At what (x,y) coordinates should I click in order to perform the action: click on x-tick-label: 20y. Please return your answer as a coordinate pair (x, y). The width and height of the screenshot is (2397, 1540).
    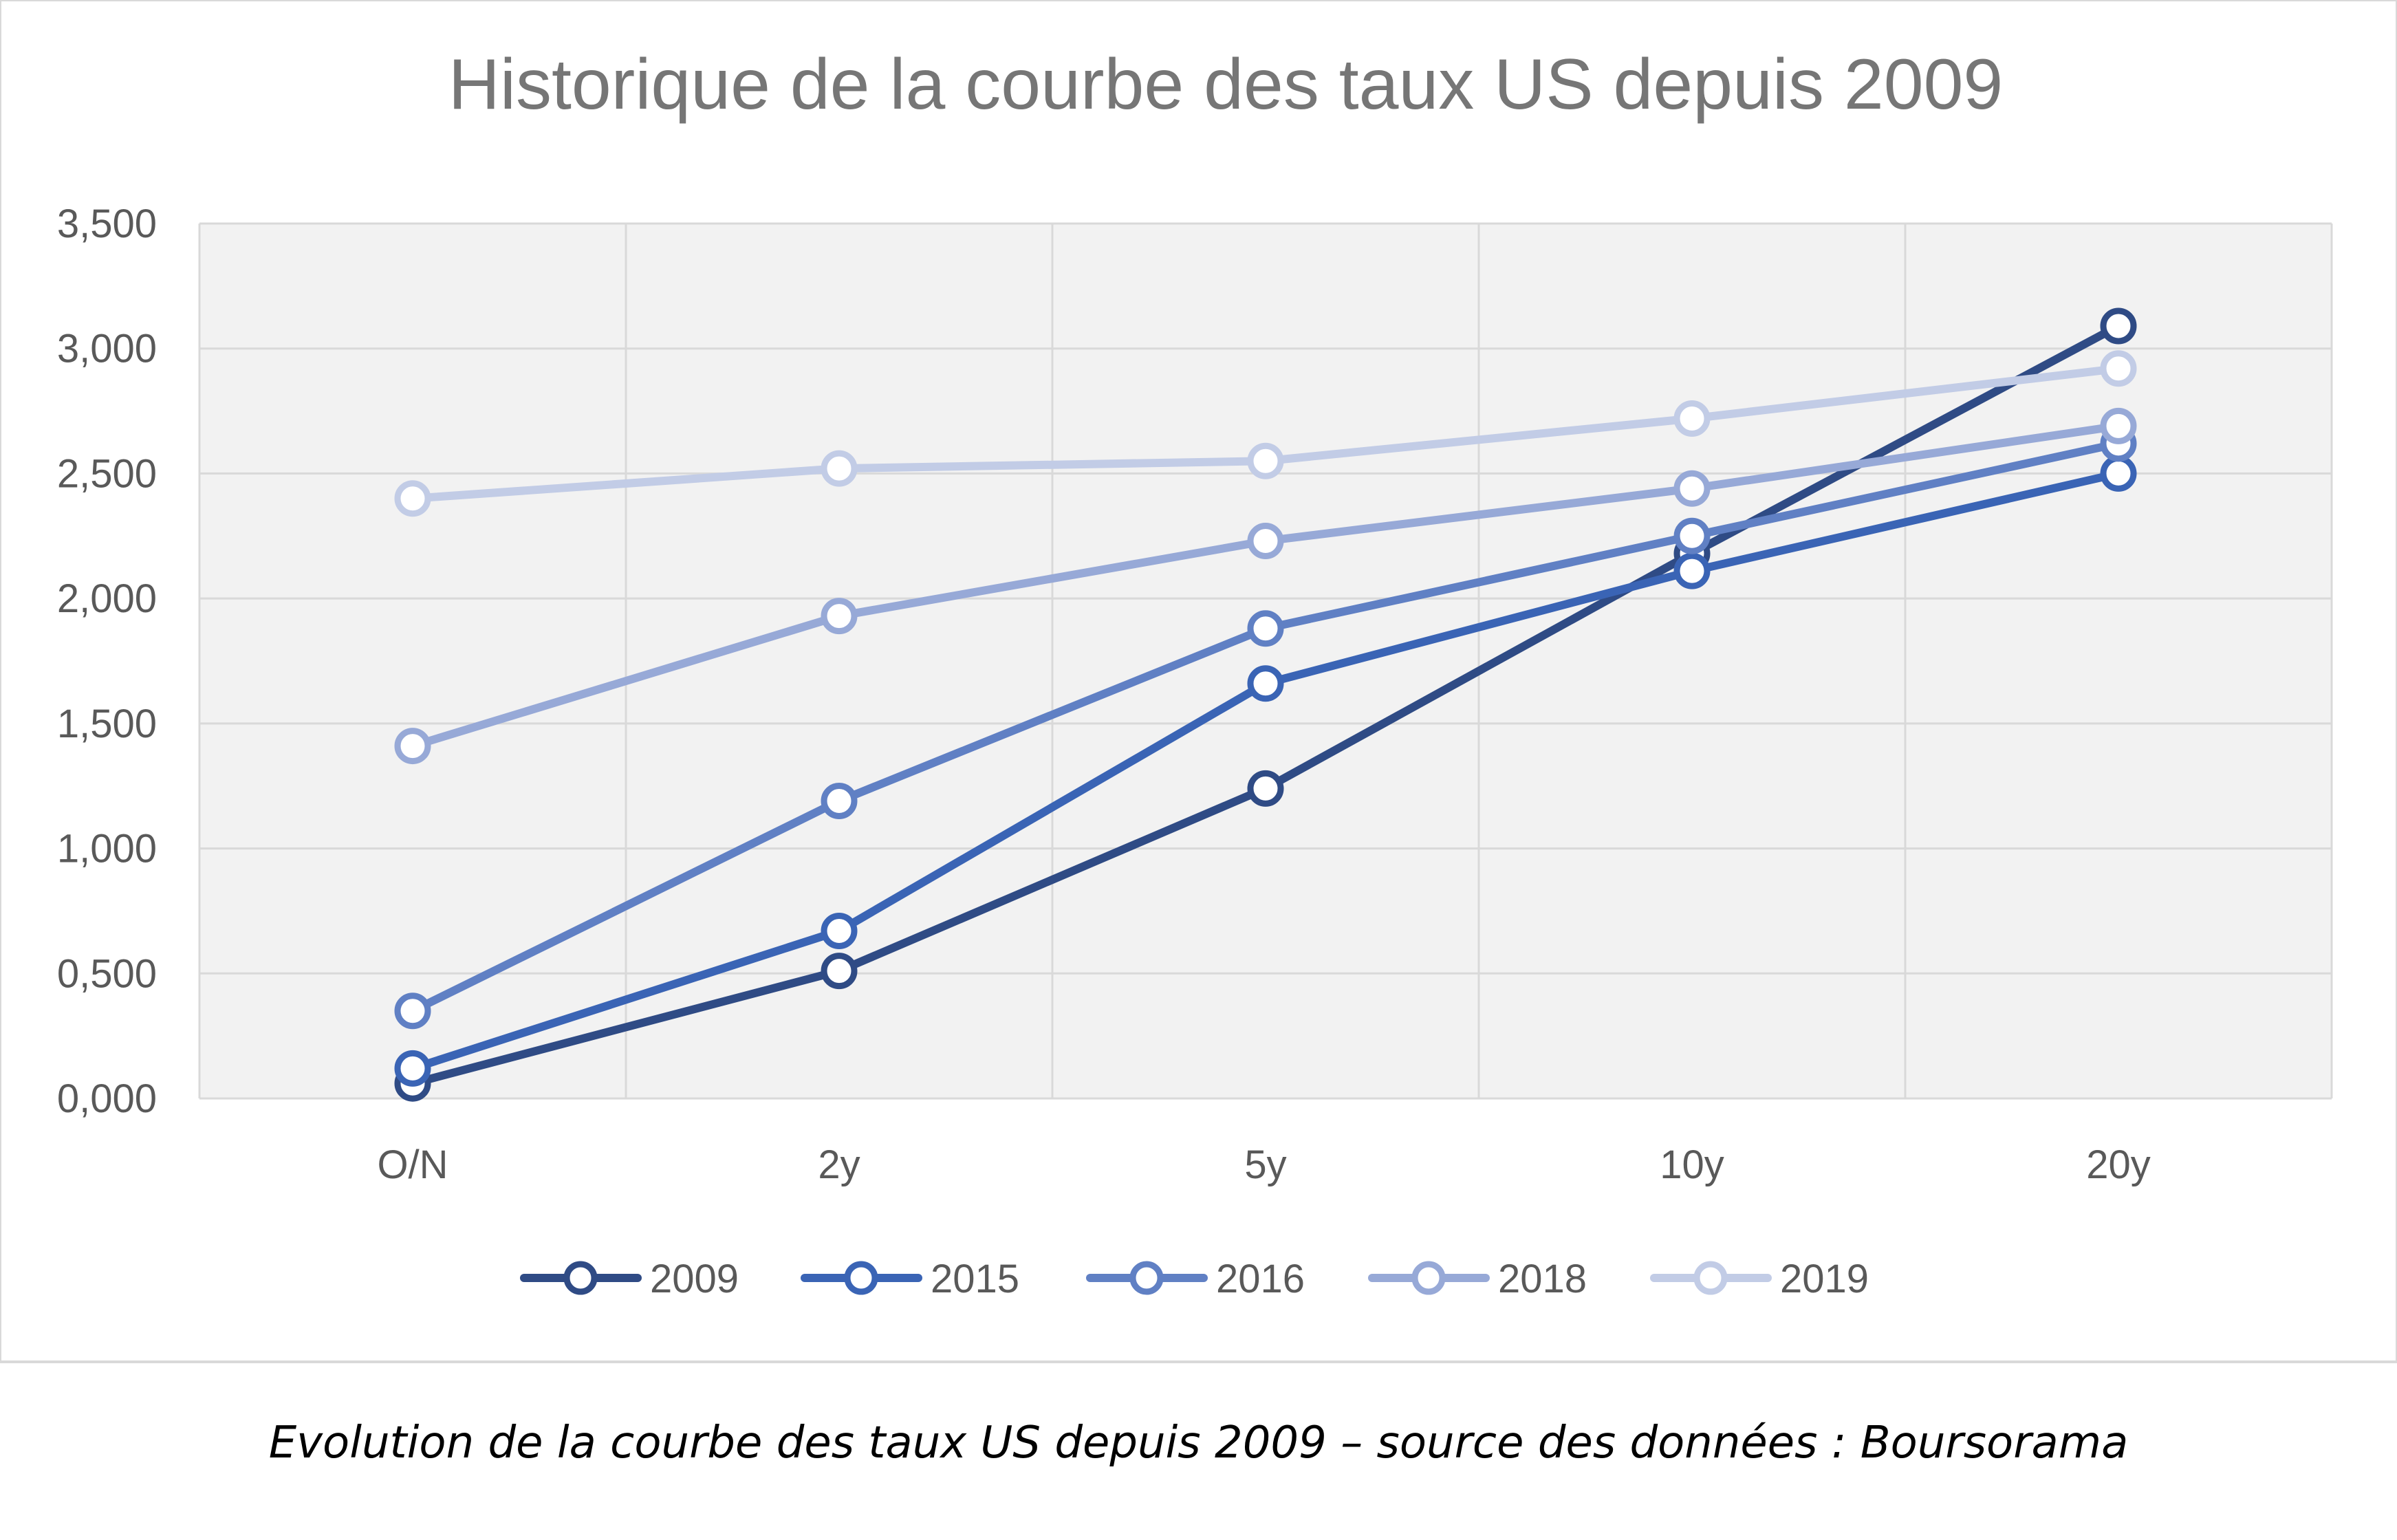
    Looking at the image, I should click on (2118, 1164).